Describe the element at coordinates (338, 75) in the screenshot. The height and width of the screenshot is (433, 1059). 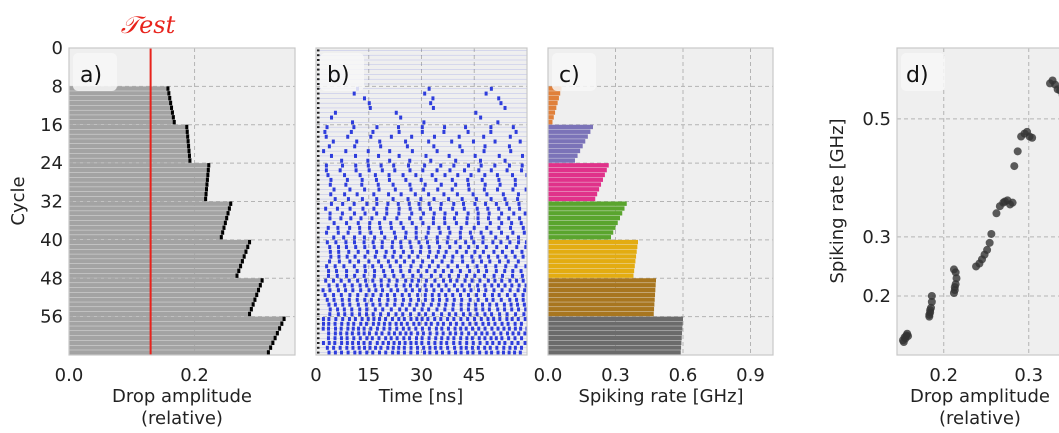
I see `panel-b-label: b)` at that location.